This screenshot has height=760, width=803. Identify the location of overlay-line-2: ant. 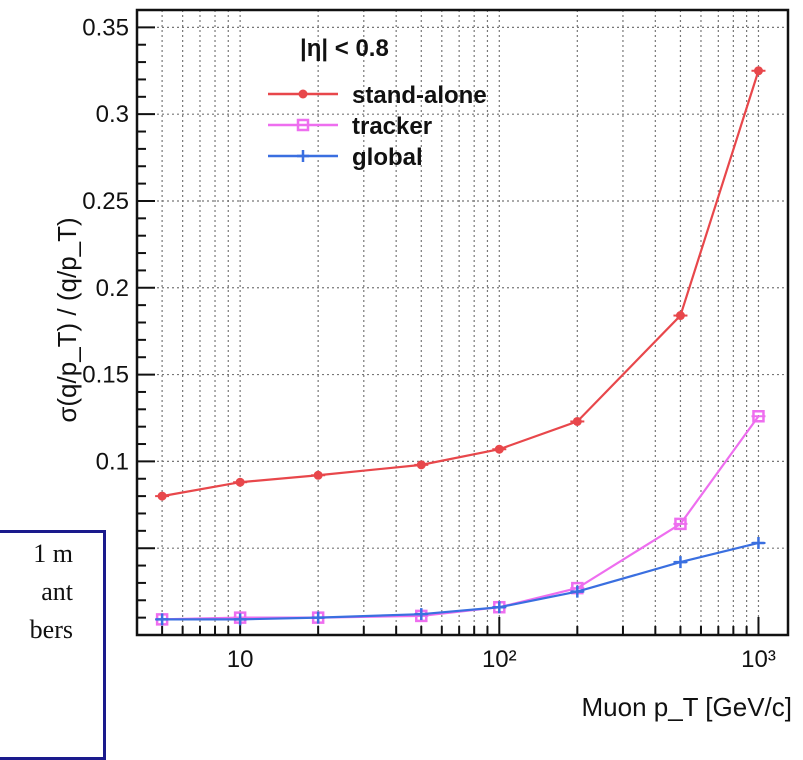
(57, 591).